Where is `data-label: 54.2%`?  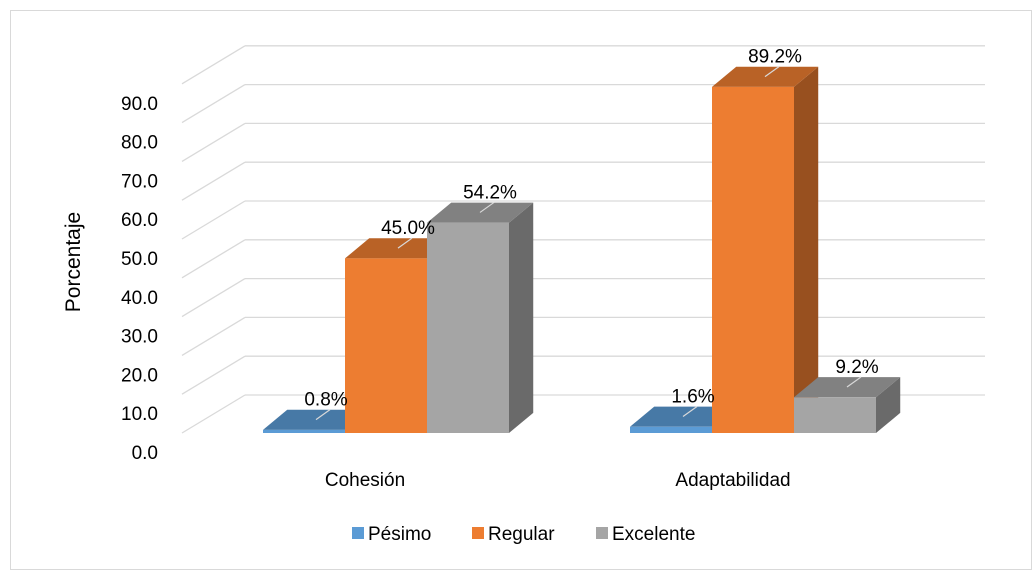 data-label: 54.2% is located at coordinates (490, 192).